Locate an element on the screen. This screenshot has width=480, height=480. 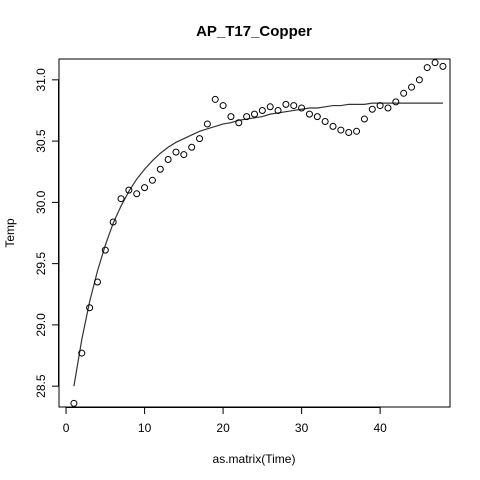
y-tick-label: 28.5 is located at coordinates (41, 386).